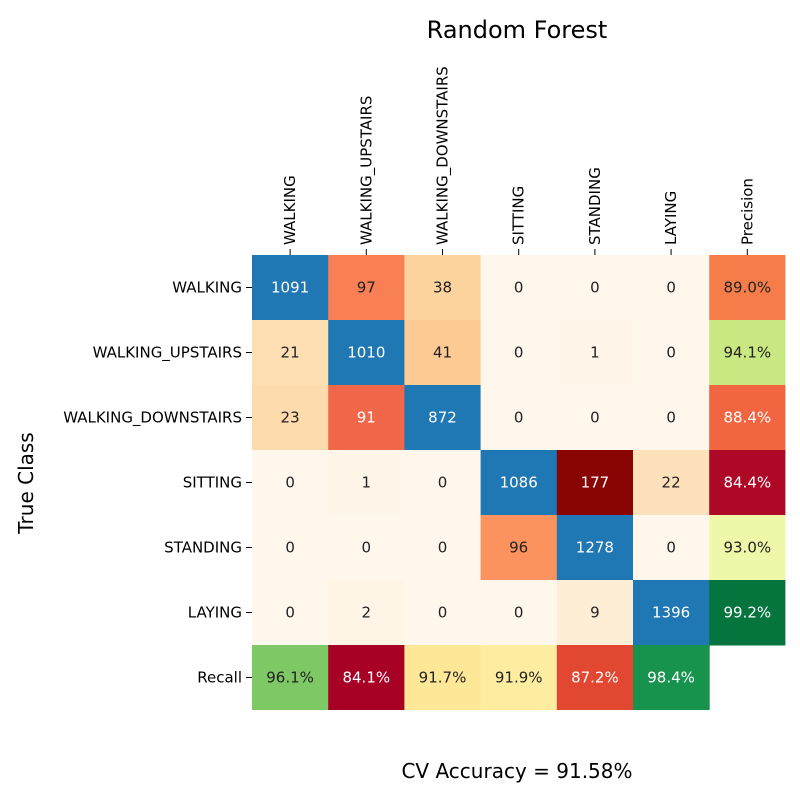  I want to click on cell-value-label: 1086, so click(519, 483).